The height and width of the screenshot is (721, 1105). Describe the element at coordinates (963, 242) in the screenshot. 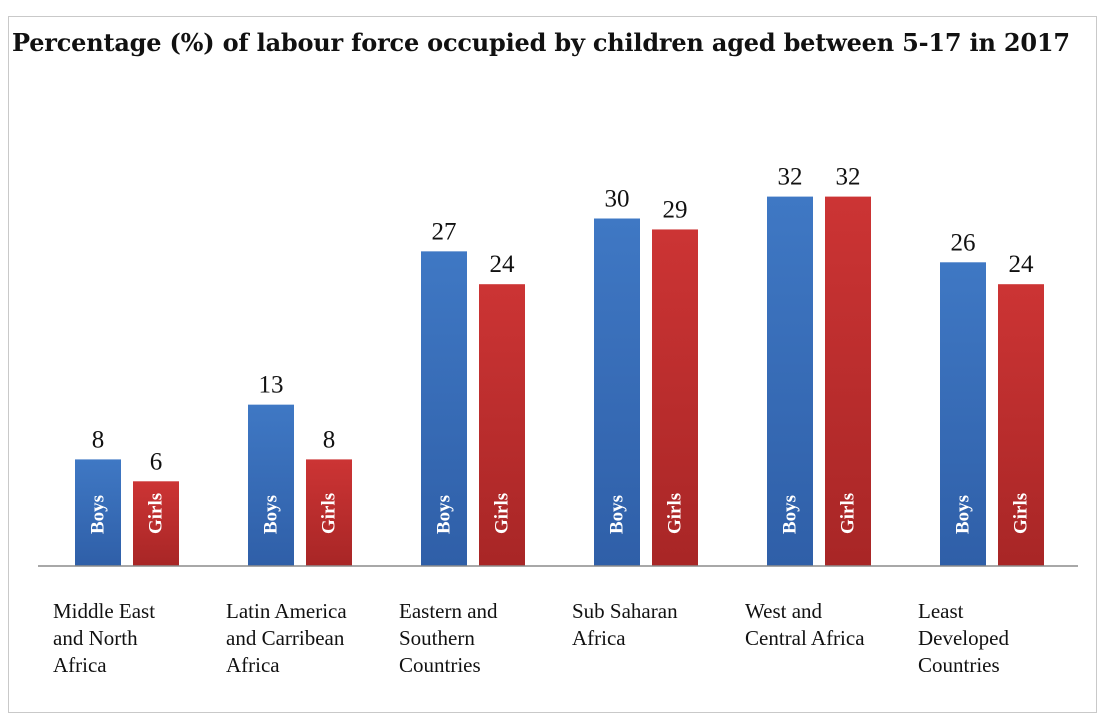

I see `value-label-boys-5: 26` at that location.